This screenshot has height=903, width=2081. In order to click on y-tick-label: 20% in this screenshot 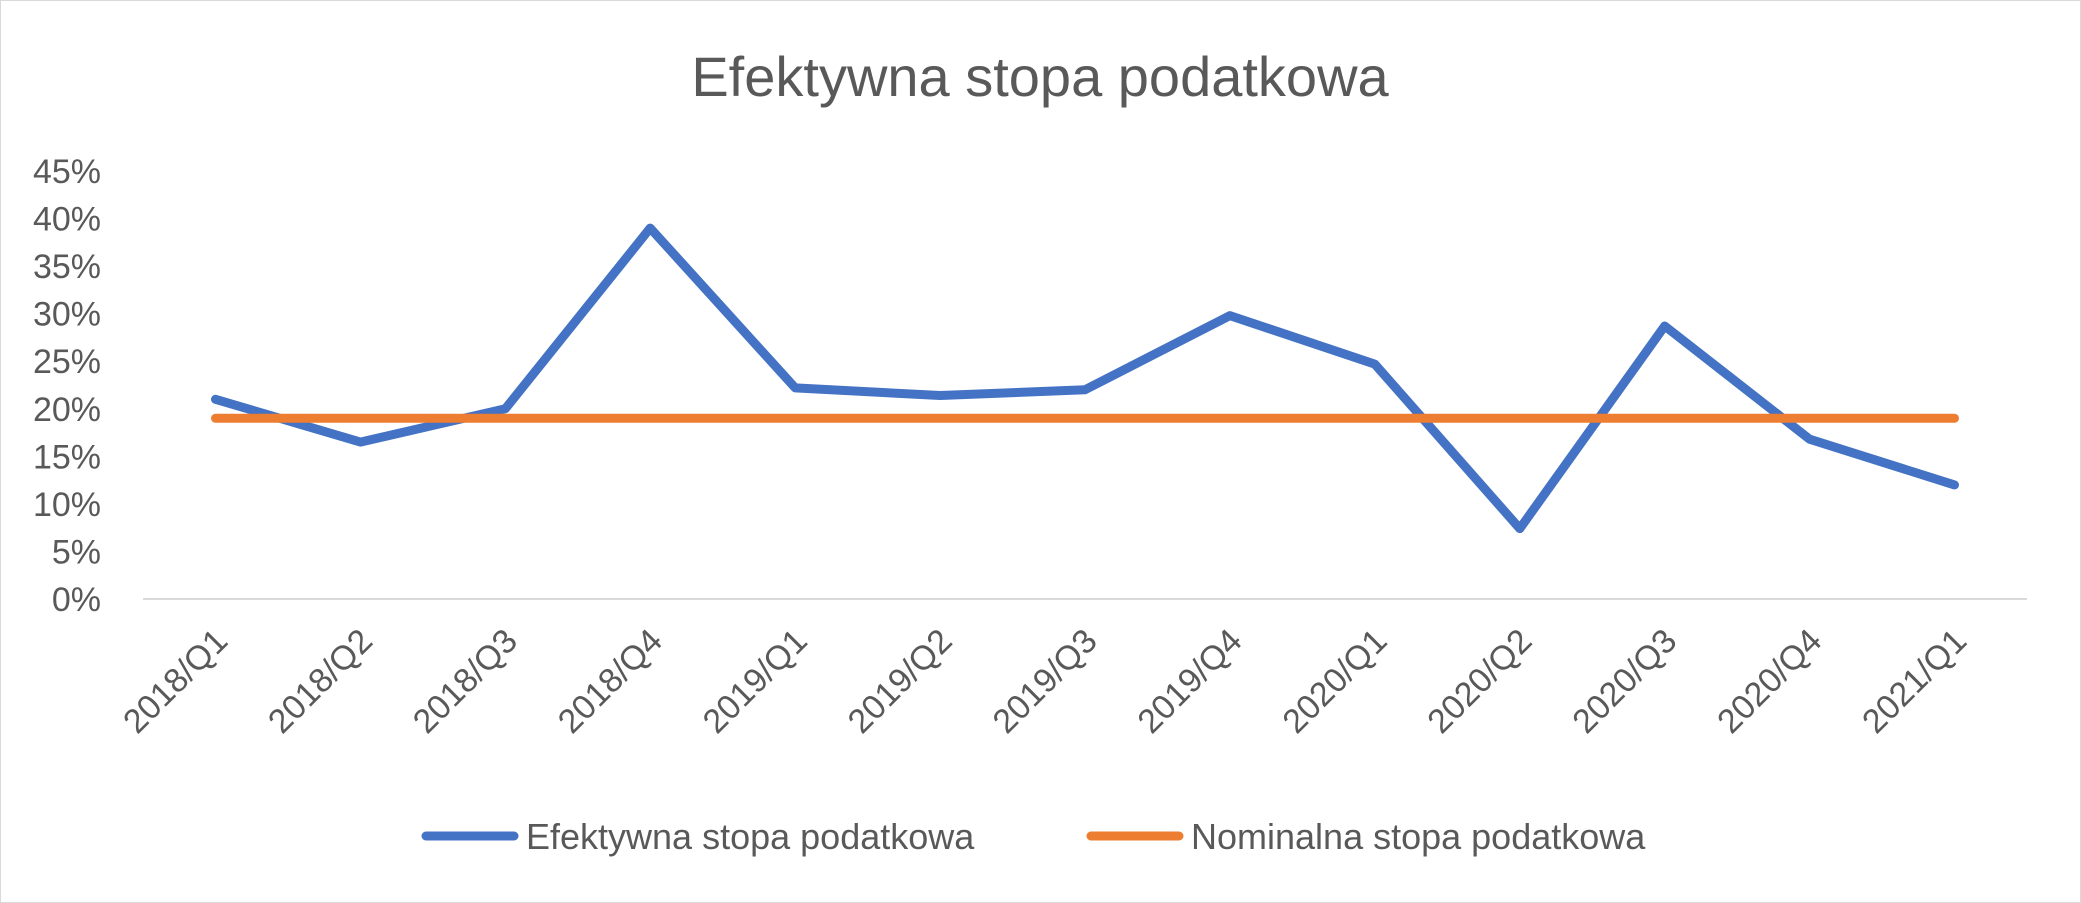, I will do `click(67, 410)`.